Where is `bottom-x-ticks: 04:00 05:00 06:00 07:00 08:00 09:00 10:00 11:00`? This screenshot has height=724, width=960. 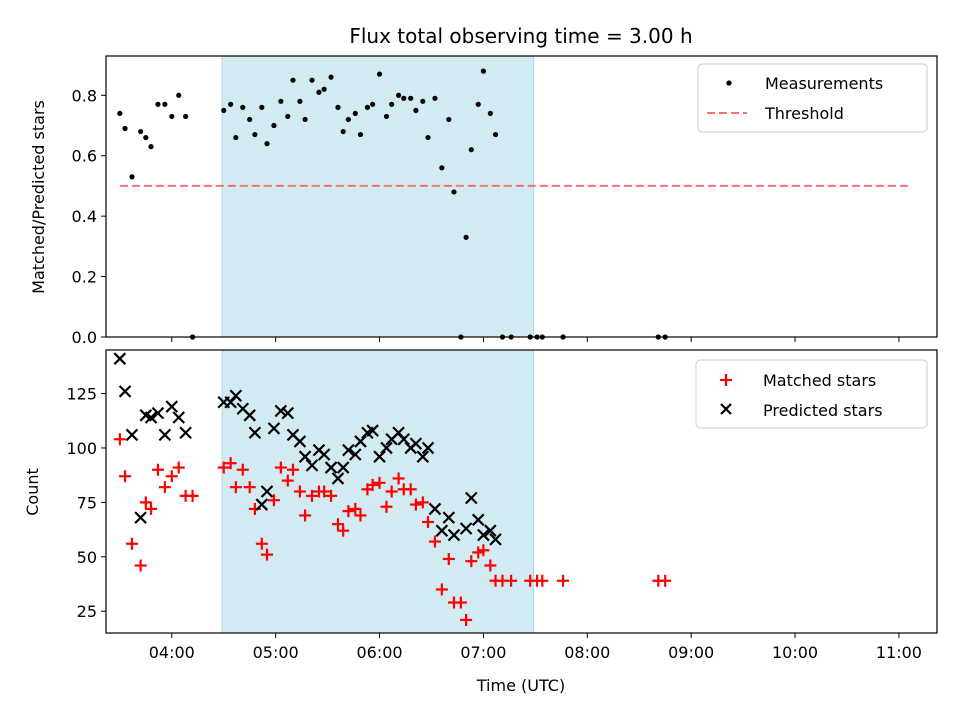
bottom-x-ticks: 04:00 05:00 06:00 07:00 08:00 09:00 10:00 11:00 is located at coordinates (535, 647).